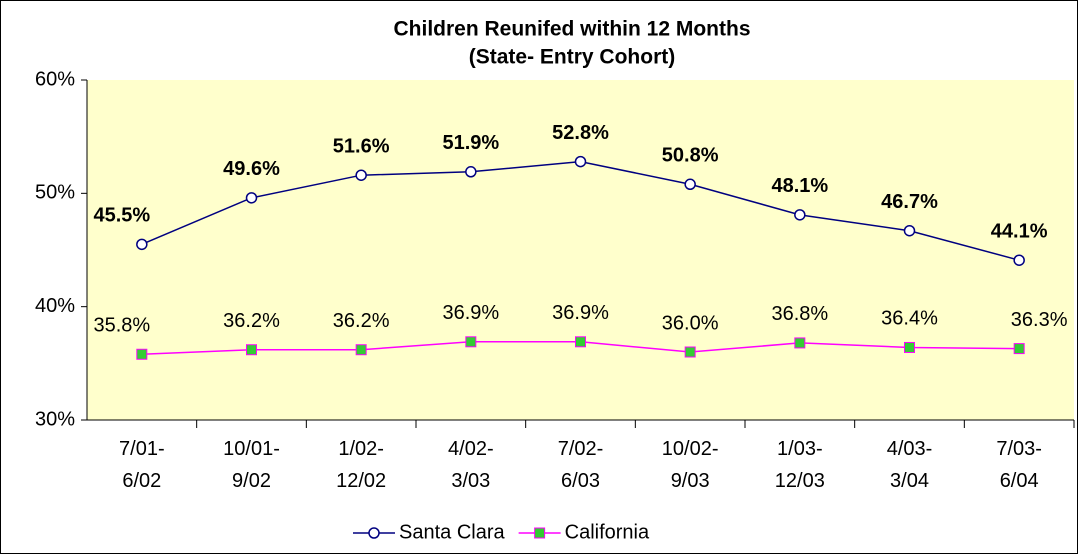 The width and height of the screenshot is (1079, 554). I want to click on x-tick-label: 10/02-9/03, so click(690, 465).